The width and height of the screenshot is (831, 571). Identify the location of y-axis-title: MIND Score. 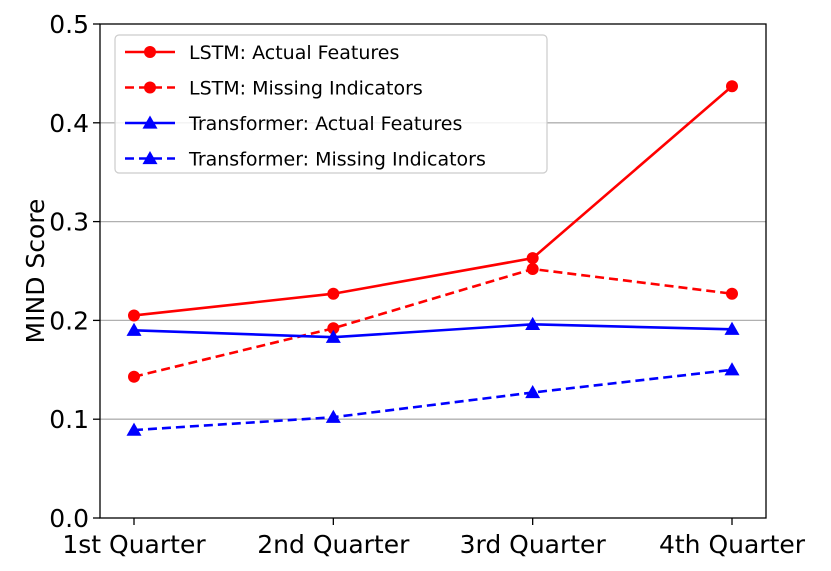
(35, 271).